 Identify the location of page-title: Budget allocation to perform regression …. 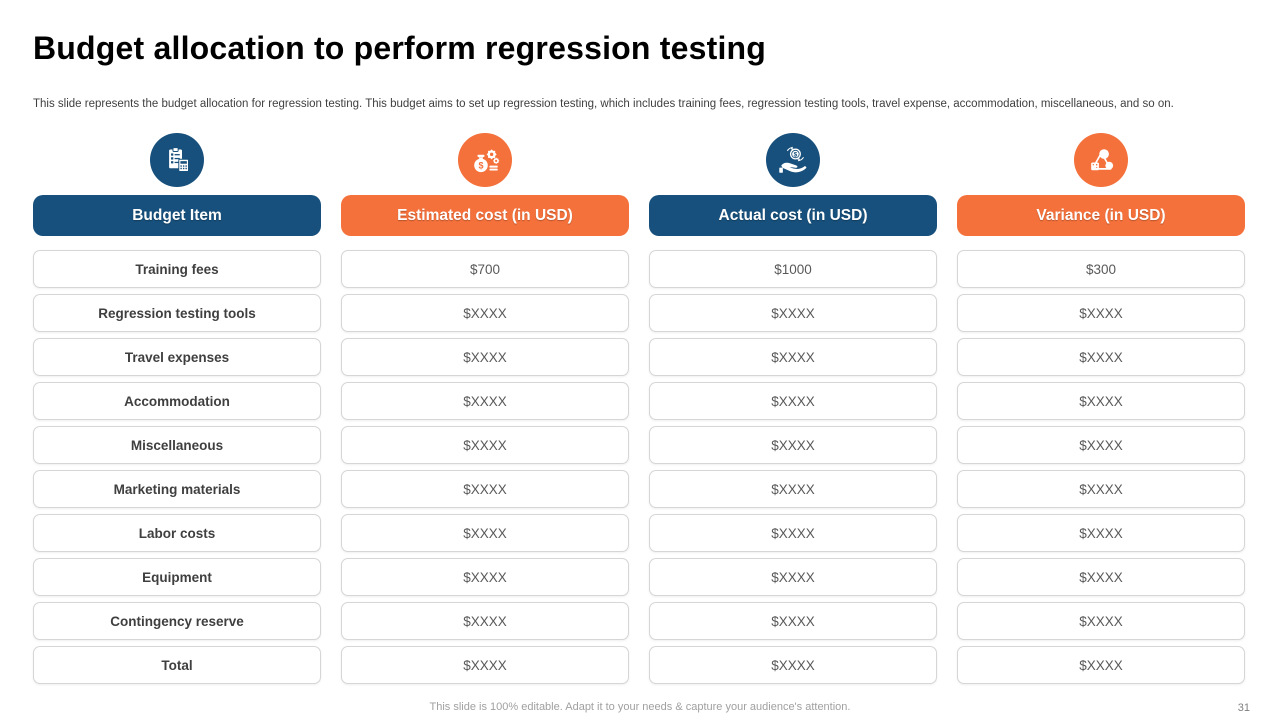
(400, 48).